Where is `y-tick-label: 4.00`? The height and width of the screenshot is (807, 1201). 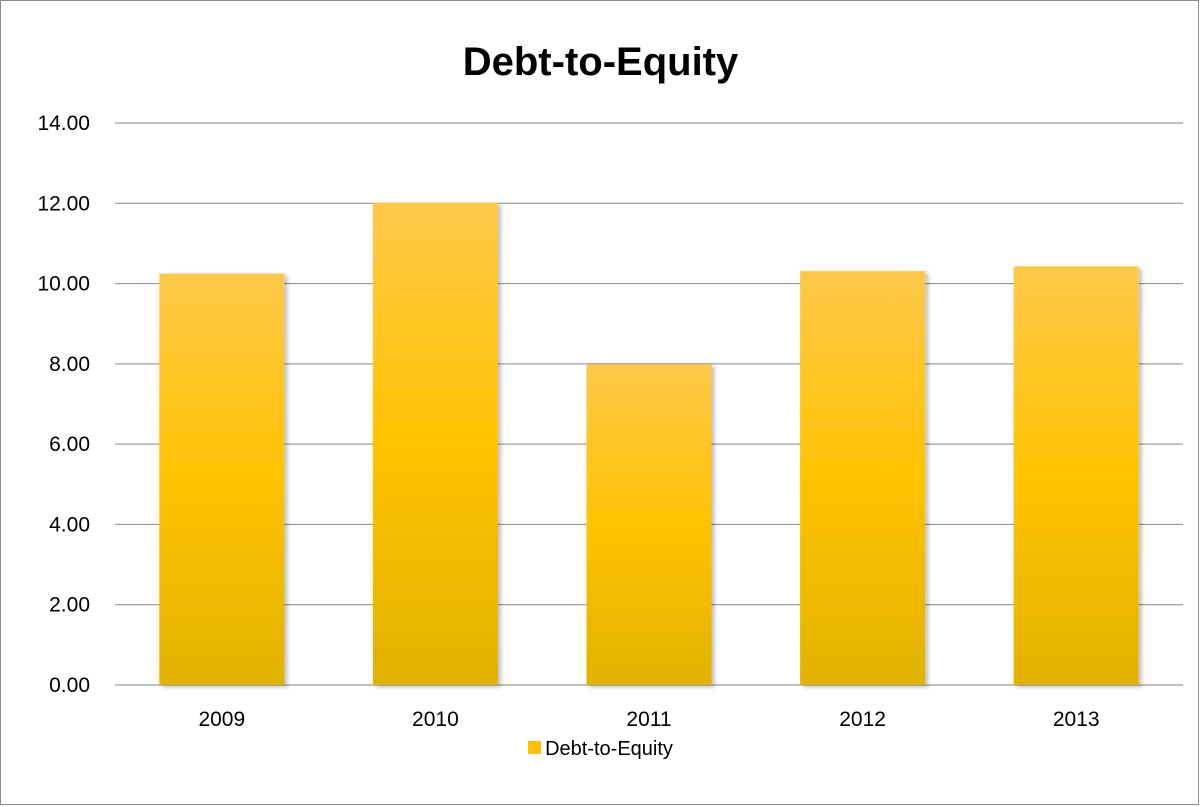
y-tick-label: 4.00 is located at coordinates (69, 524).